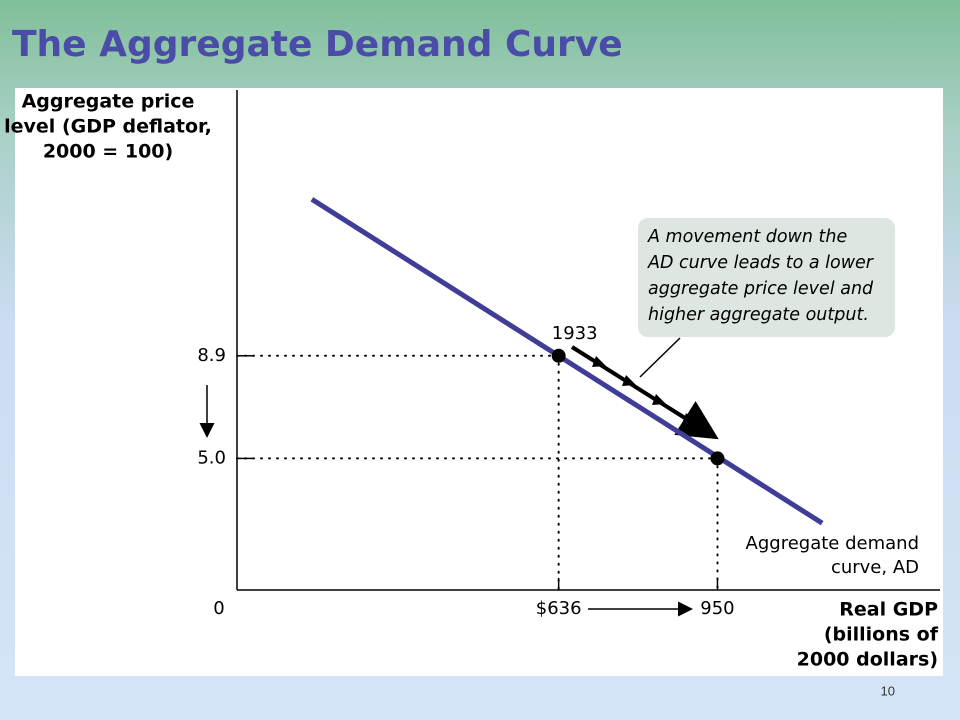 Image resolution: width=960 pixels, height=720 pixels. What do you see at coordinates (758, 315) in the screenshot?
I see `callout-text: higher aggregate output.` at bounding box center [758, 315].